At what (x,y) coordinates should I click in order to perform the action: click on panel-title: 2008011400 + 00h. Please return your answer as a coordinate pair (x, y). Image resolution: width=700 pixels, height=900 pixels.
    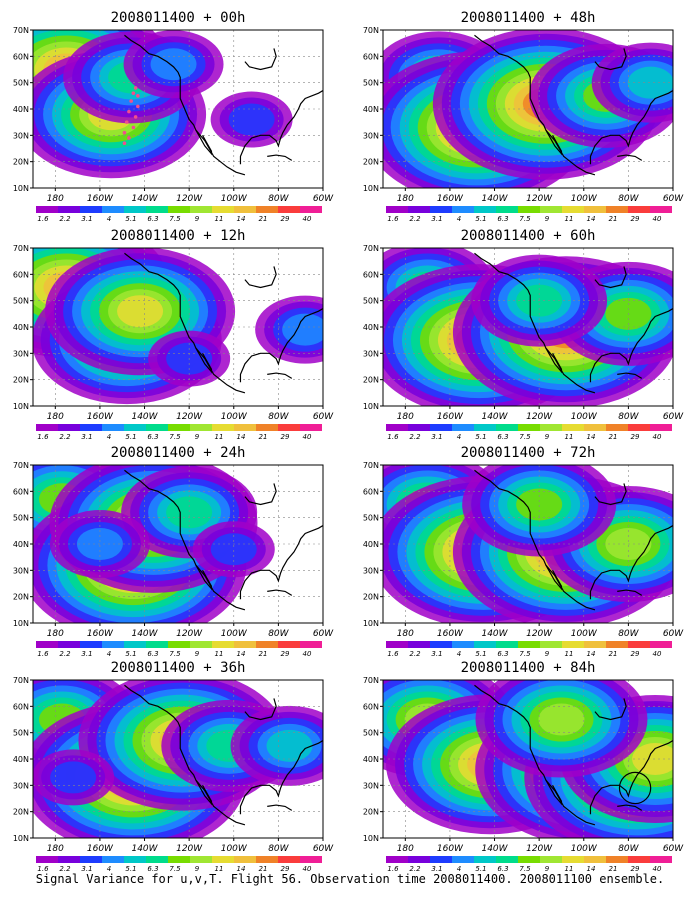
    Looking at the image, I should click on (178, 18).